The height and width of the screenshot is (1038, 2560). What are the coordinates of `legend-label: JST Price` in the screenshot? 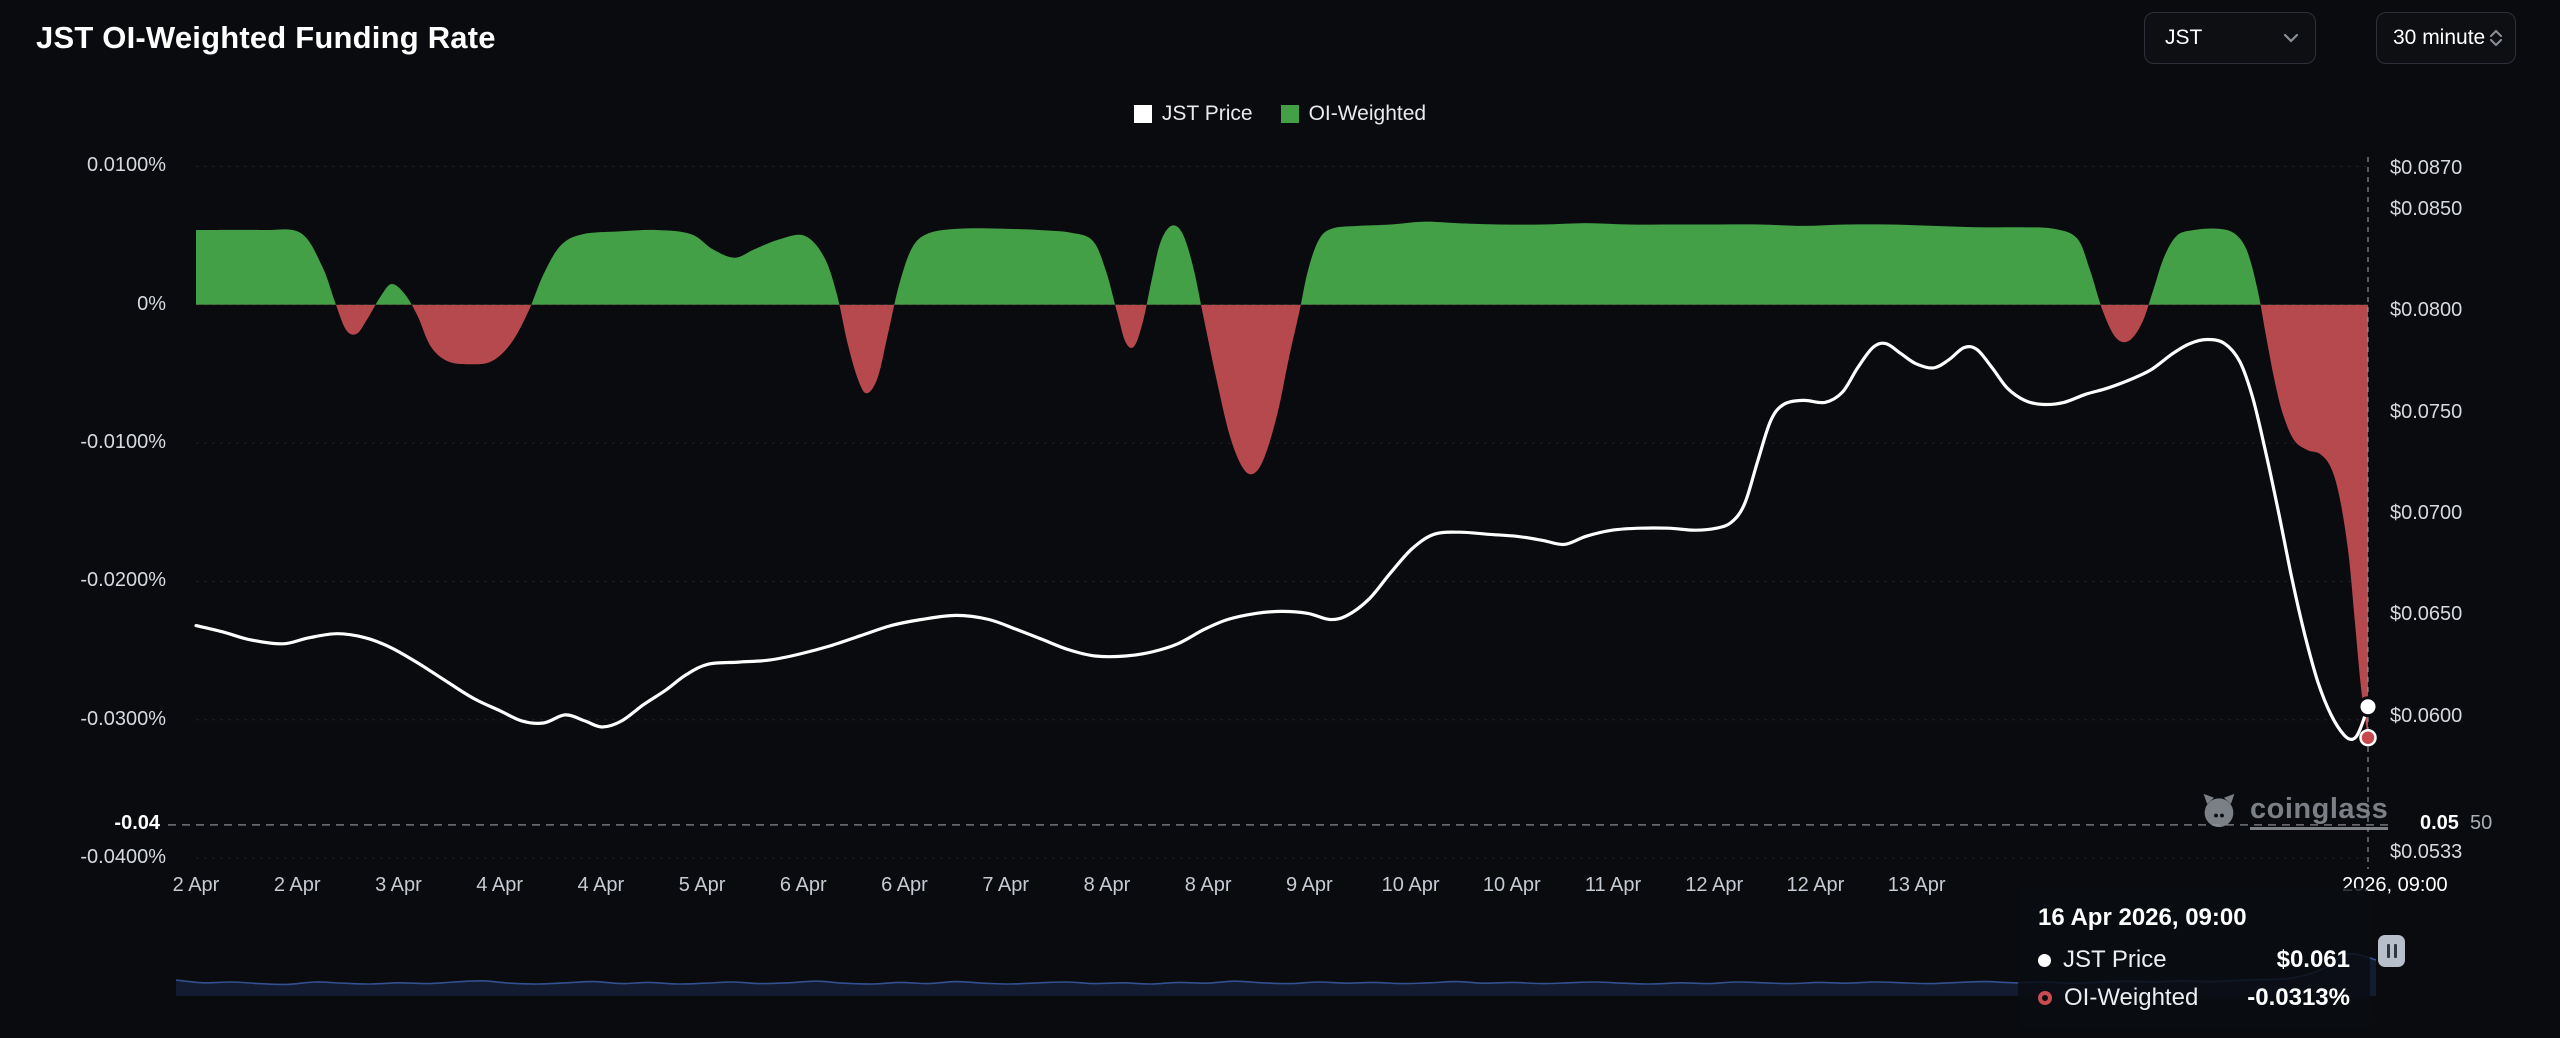 It's located at (1207, 113).